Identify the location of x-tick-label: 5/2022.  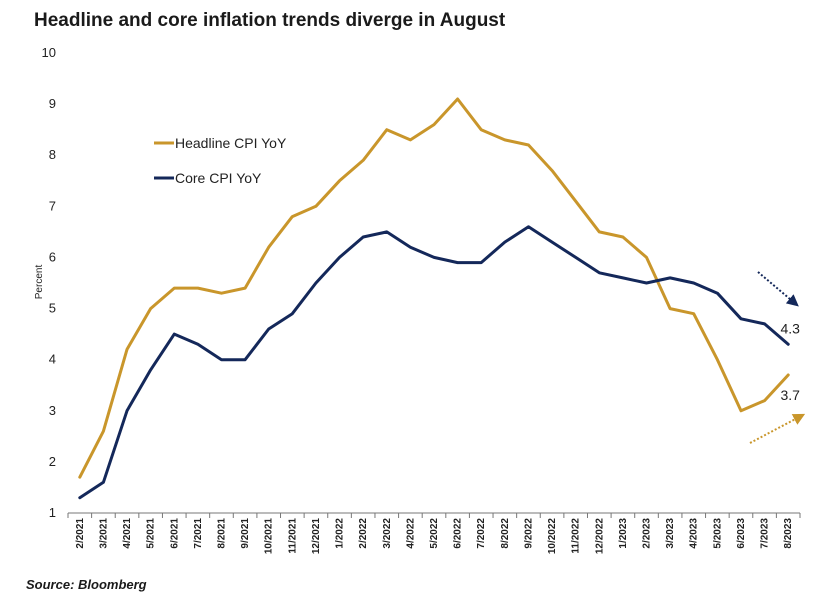
(434, 533).